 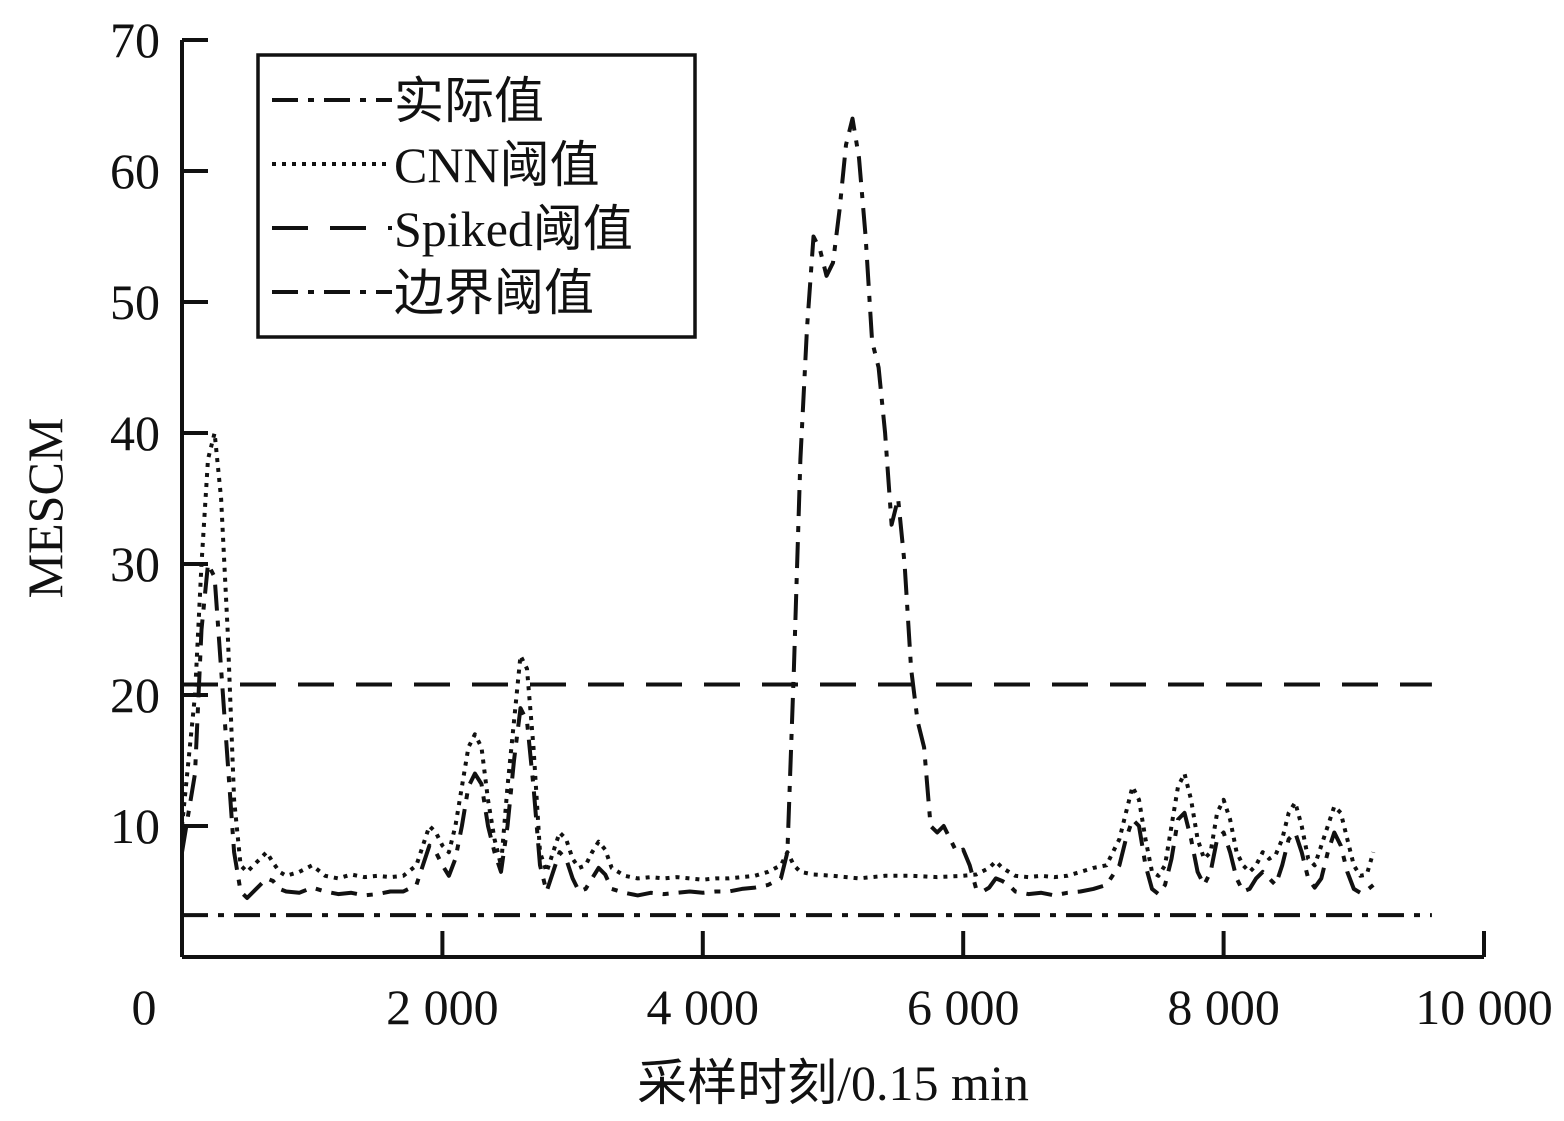 I want to click on legend-label: Spiked阈值, so click(x=513, y=229).